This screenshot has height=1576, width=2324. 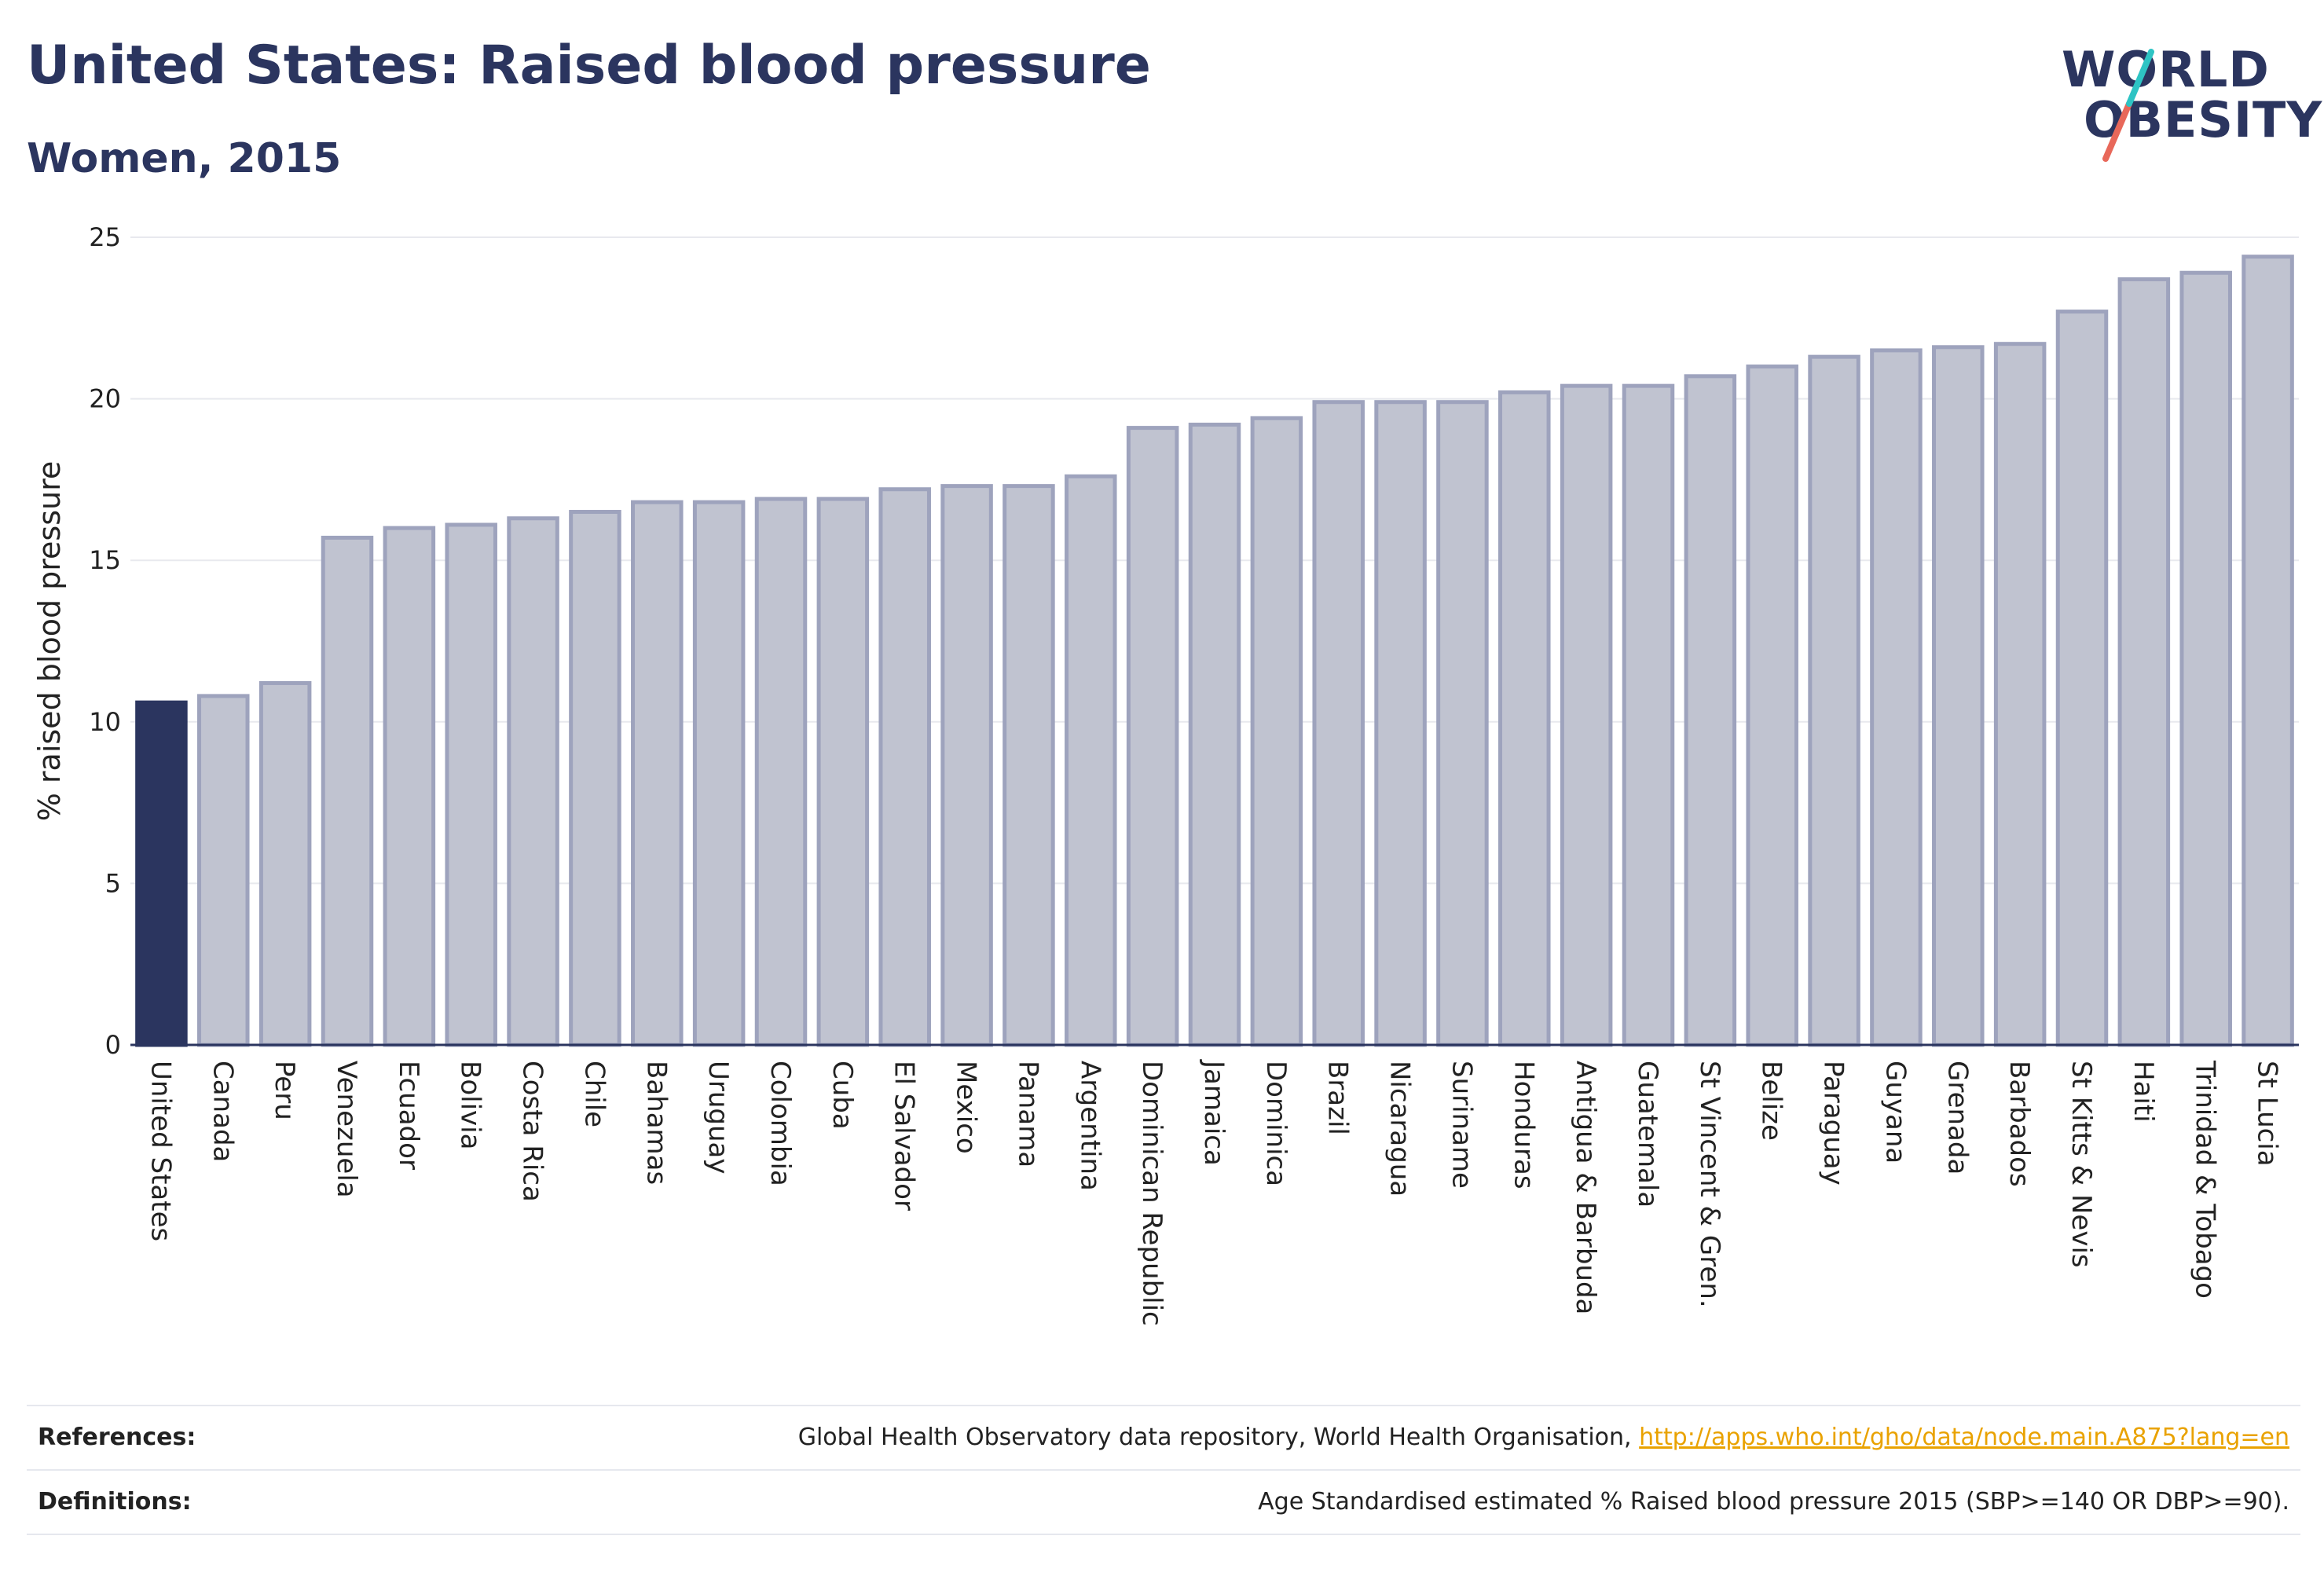 What do you see at coordinates (1400, 1129) in the screenshot?
I see `x-tick-label: Nicaragua` at bounding box center [1400, 1129].